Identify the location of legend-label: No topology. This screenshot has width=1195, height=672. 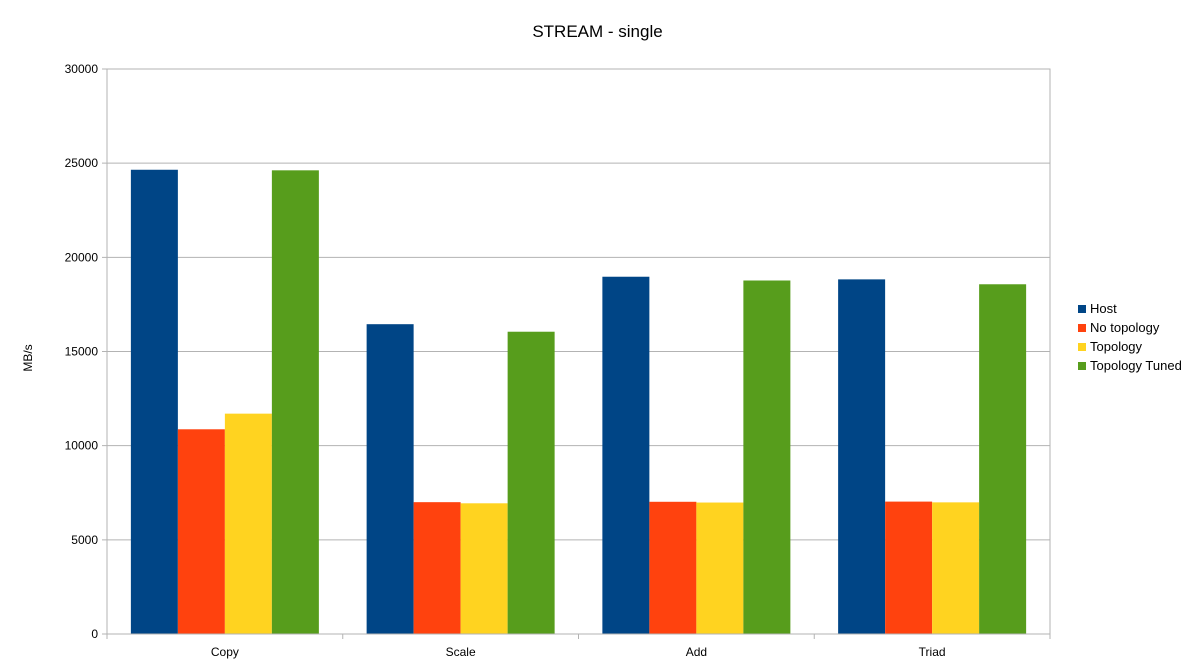
(1125, 327).